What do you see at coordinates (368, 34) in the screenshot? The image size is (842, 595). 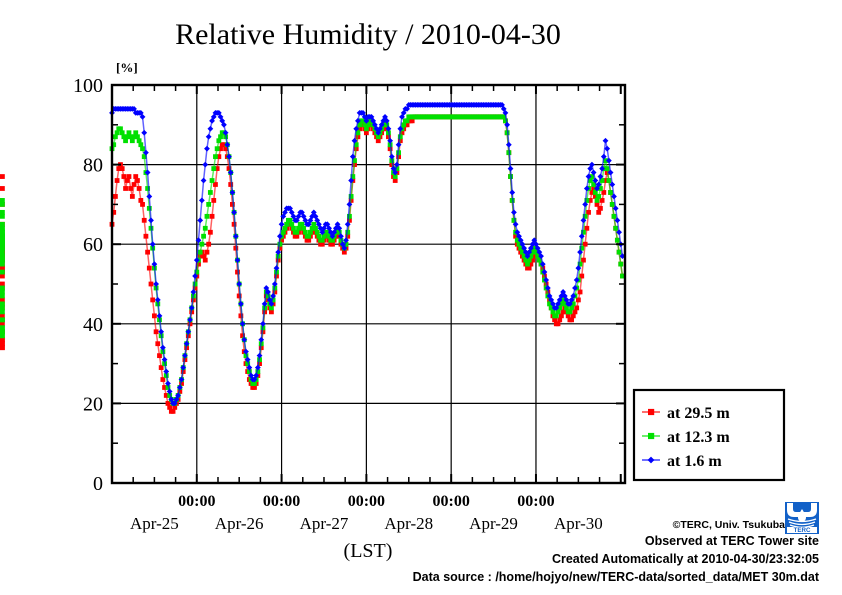 I see `chart-title: Relative Humidity / 2010-04-30` at bounding box center [368, 34].